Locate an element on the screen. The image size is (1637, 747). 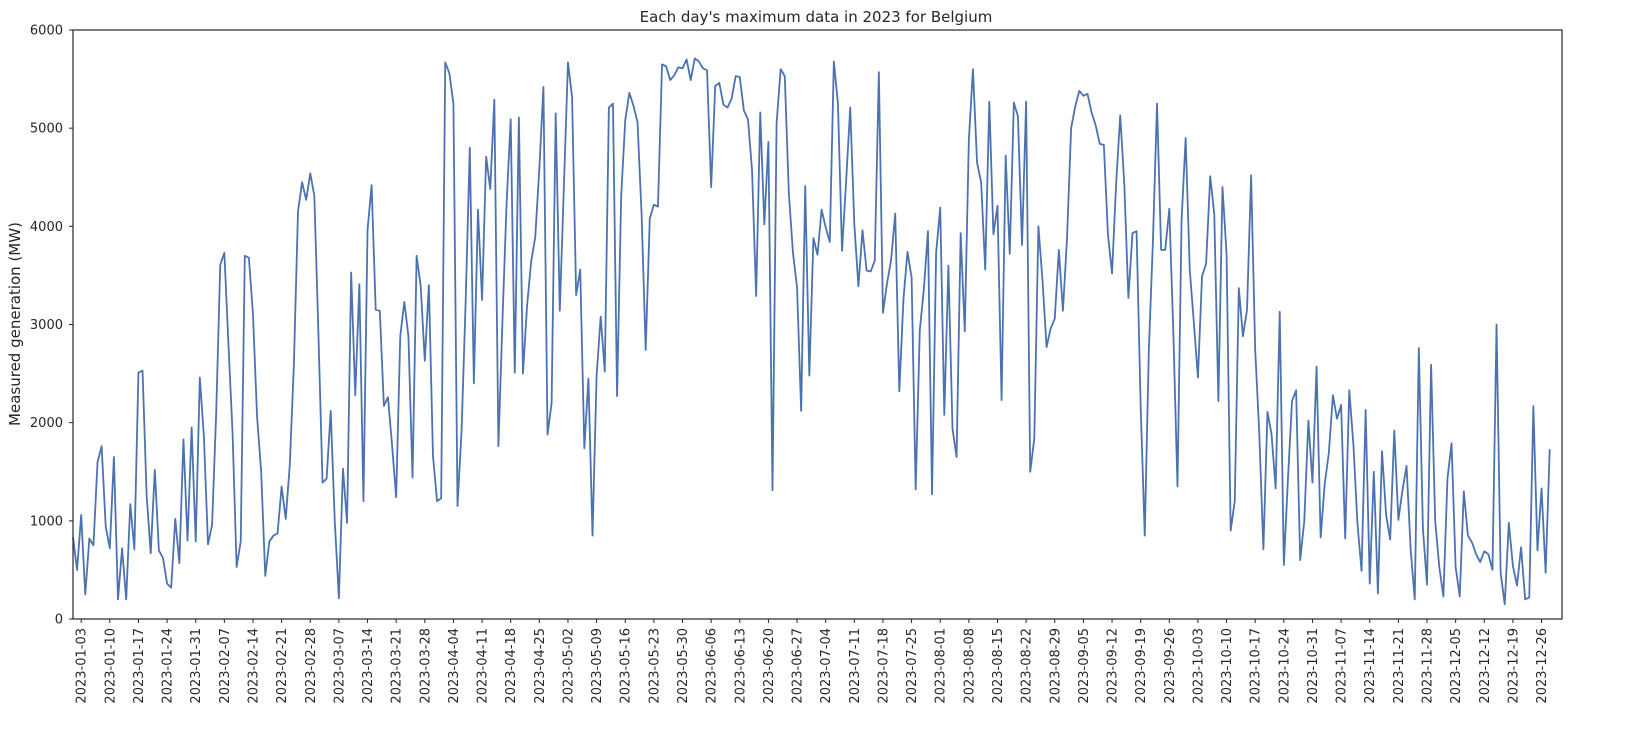
y-tick-label: 0 is located at coordinates (59, 620).